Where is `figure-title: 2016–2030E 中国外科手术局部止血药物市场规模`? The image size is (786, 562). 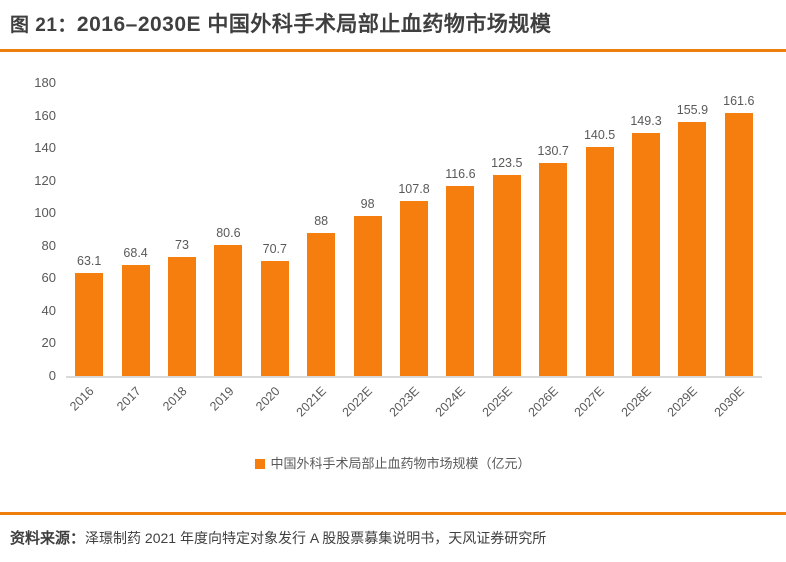
figure-title: 2016–2030E 中国外科手术局部止血药物市场规模 is located at coordinates (314, 24).